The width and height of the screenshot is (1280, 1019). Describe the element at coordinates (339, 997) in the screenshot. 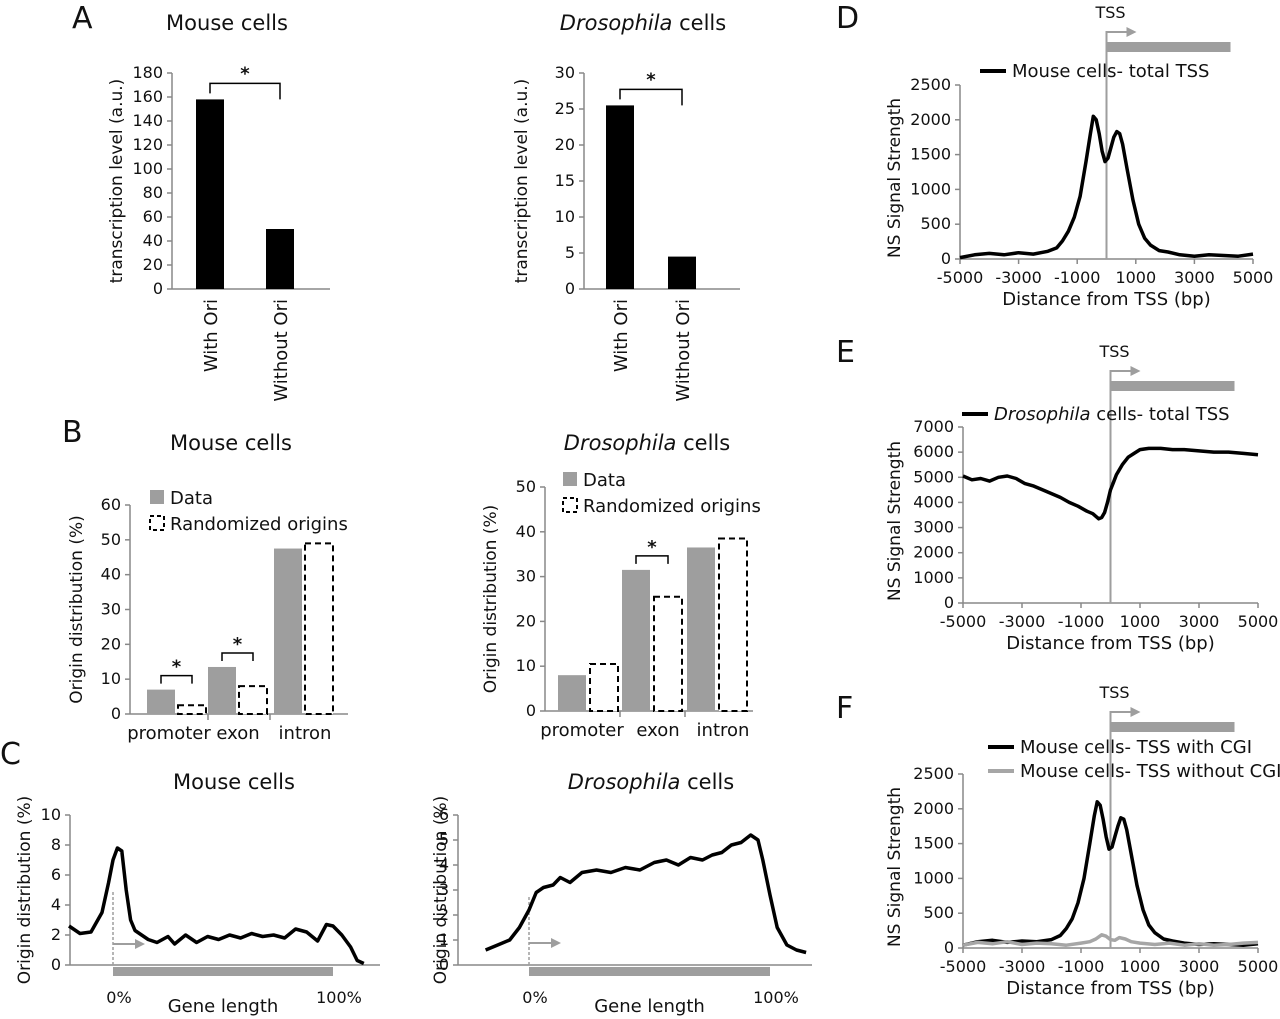

I see `x-tick-label: 100%` at that location.